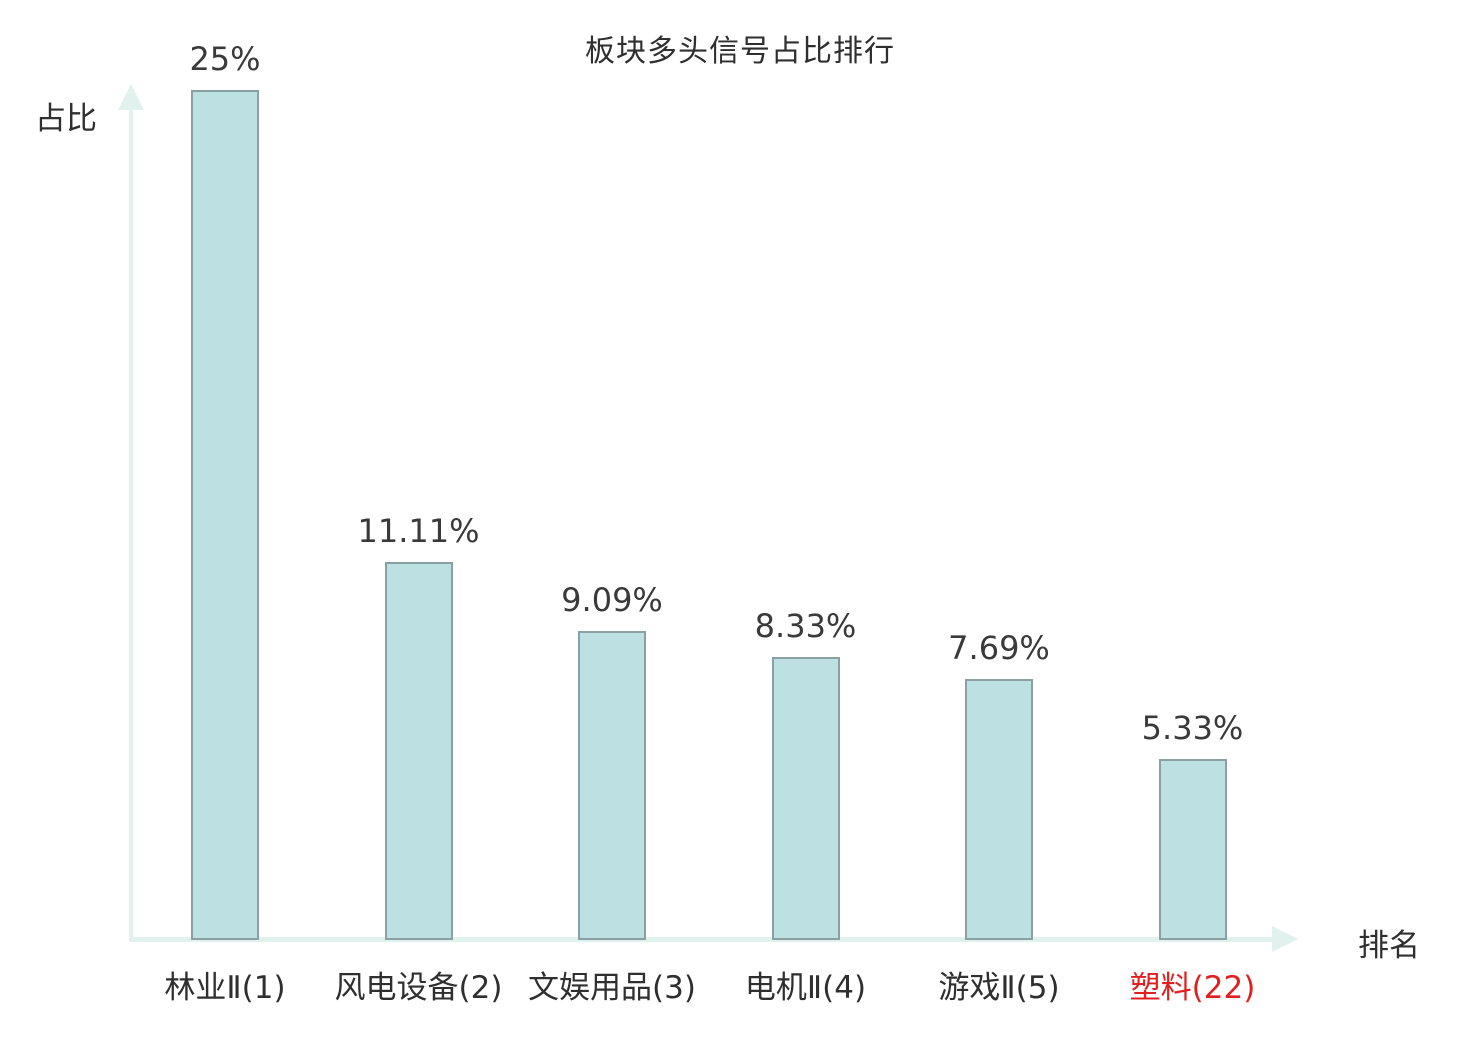 The height and width of the screenshot is (1040, 1480). What do you see at coordinates (418, 531) in the screenshot?
I see `bar-value-label: 11.11%` at bounding box center [418, 531].